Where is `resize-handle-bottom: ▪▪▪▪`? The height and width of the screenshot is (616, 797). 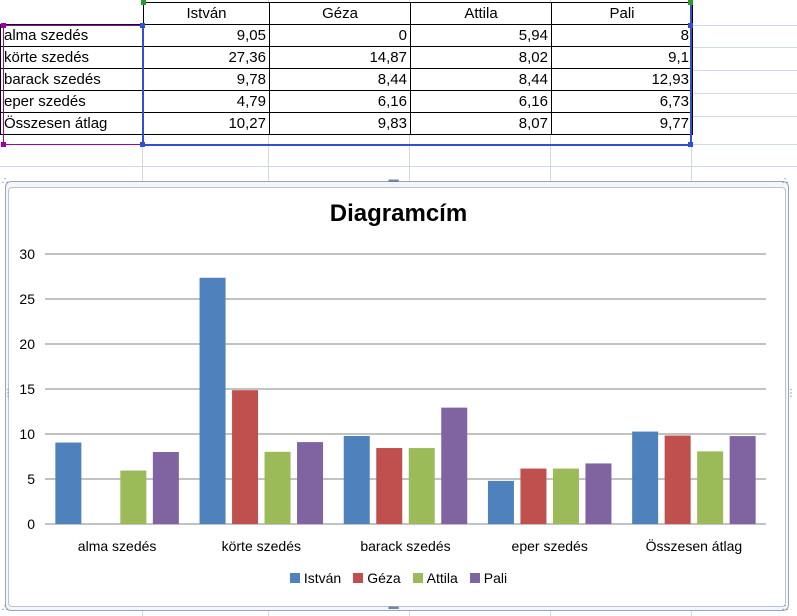 resize-handle-bottom: ▪▪▪▪ is located at coordinates (393, 608).